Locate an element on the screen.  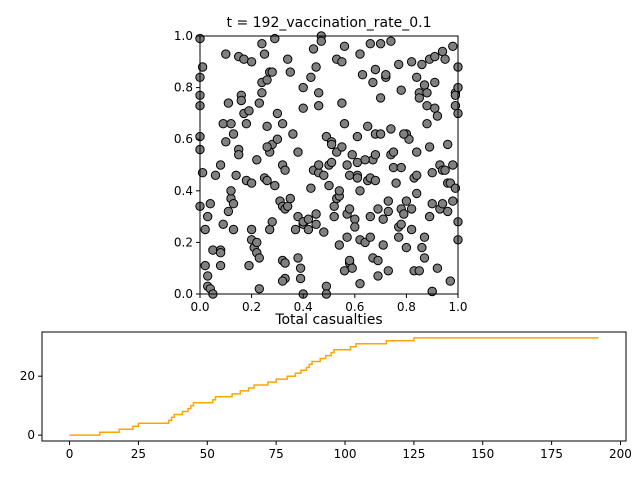
x-tick-label: 50 is located at coordinates (207, 454).